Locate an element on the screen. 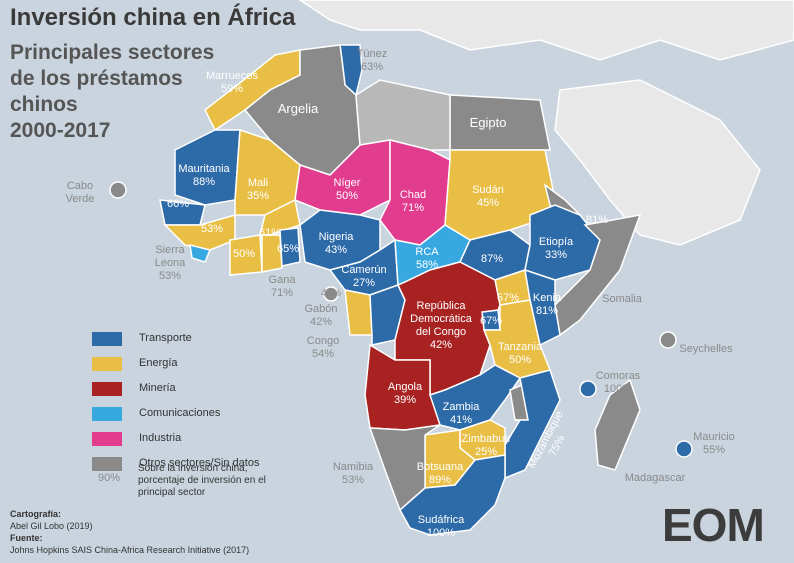 The image size is (794, 563). label-sudafrica: Sudáfrica 100% is located at coordinates (441, 526).